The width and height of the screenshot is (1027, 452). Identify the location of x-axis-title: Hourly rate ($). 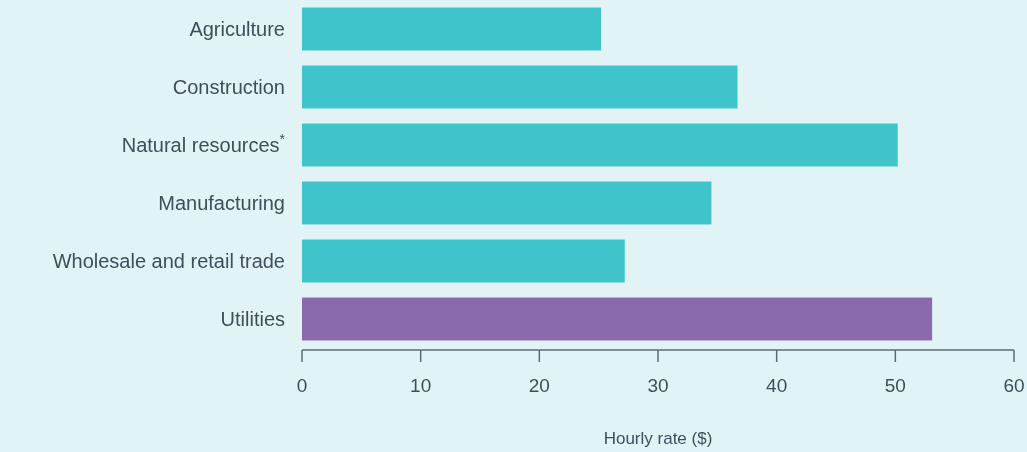
(658, 438).